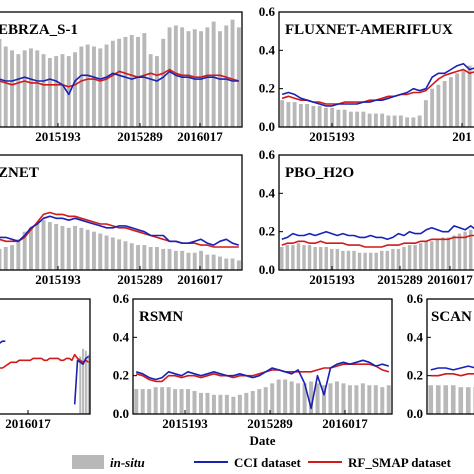  Describe the element at coordinates (267, 269) in the screenshot. I see `y-tick-label: 0.0` at that location.